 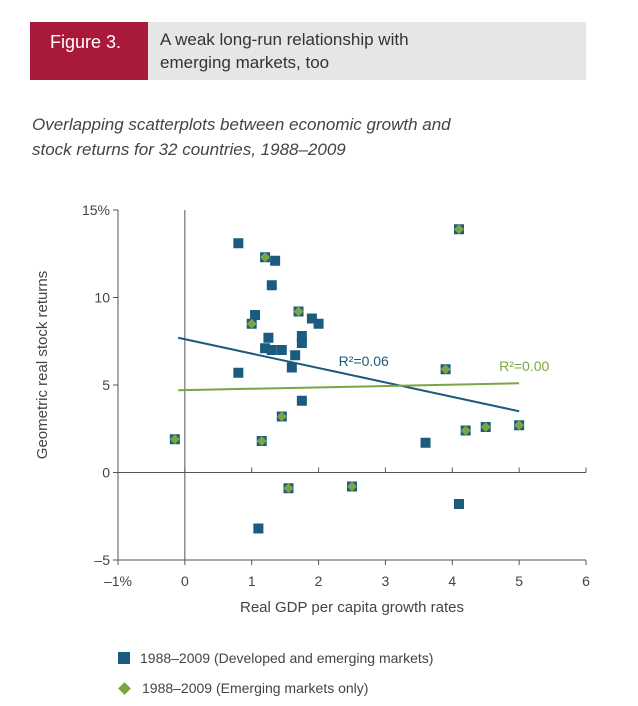 What do you see at coordinates (452, 581) in the screenshot?
I see `x-tick-label: 4` at bounding box center [452, 581].